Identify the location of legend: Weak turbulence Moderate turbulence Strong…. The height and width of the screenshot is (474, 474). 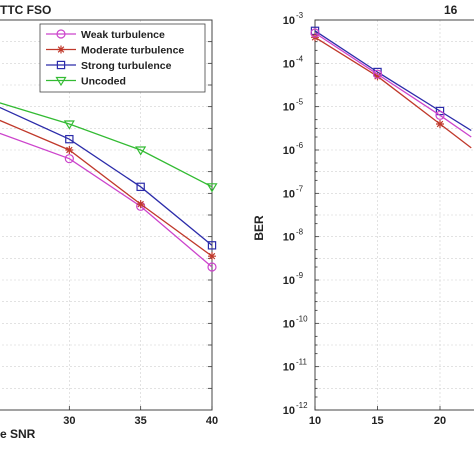
(122, 58).